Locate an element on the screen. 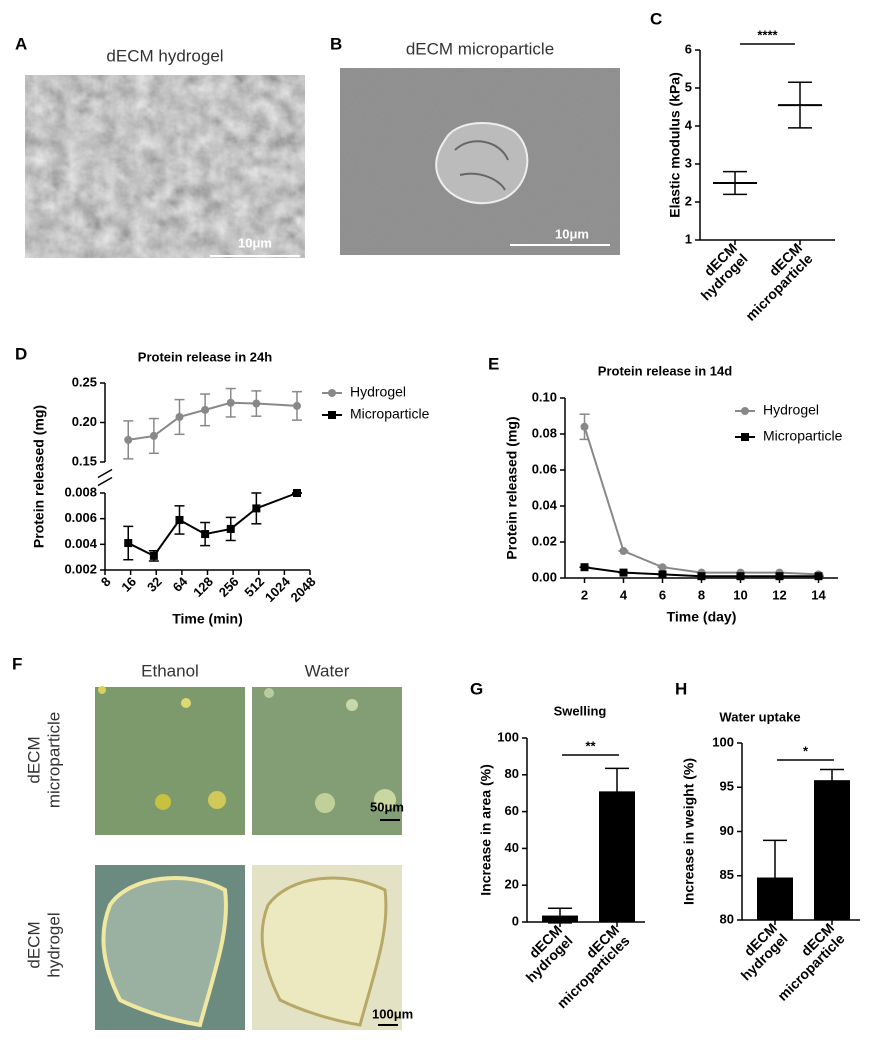 The height and width of the screenshot is (1050, 870). y-tick-label: 1 is located at coordinates (688, 238).